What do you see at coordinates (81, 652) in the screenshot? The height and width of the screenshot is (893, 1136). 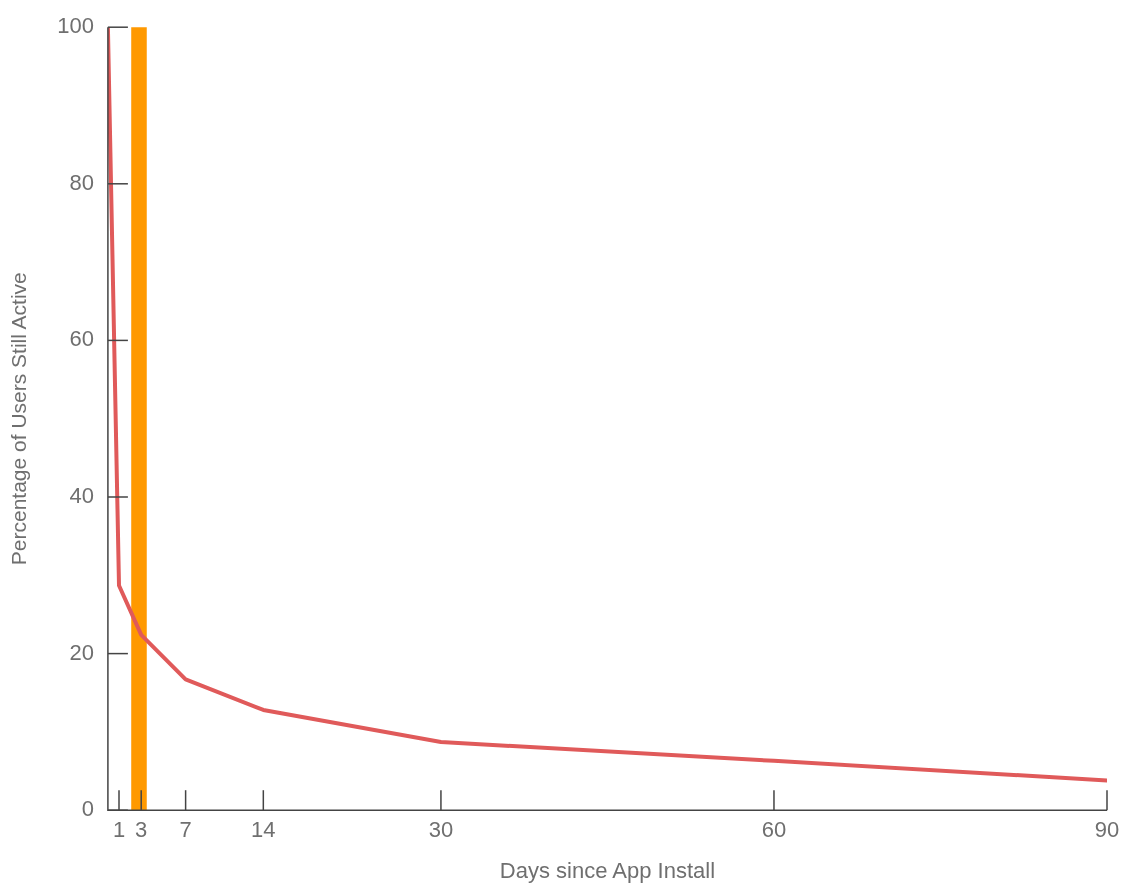 I see `y-tick-label: 20` at bounding box center [81, 652].